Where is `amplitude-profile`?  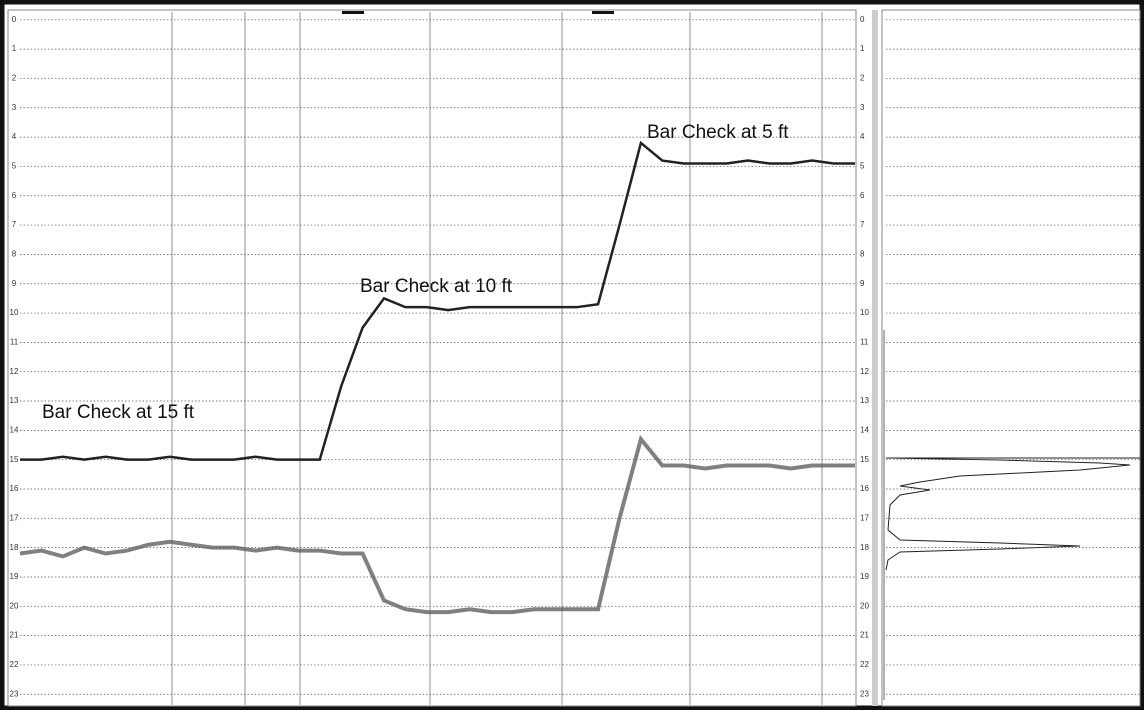
amplitude-profile is located at coordinates (1012, 514).